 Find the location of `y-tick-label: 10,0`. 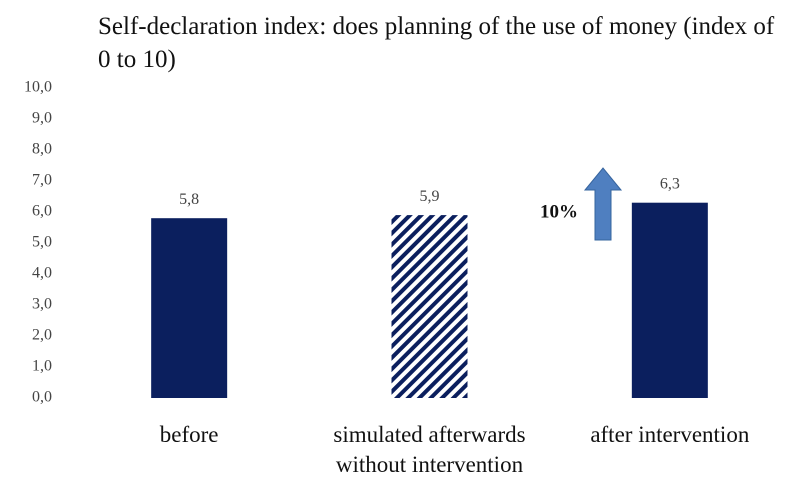

y-tick-label: 10,0 is located at coordinates (38, 87).